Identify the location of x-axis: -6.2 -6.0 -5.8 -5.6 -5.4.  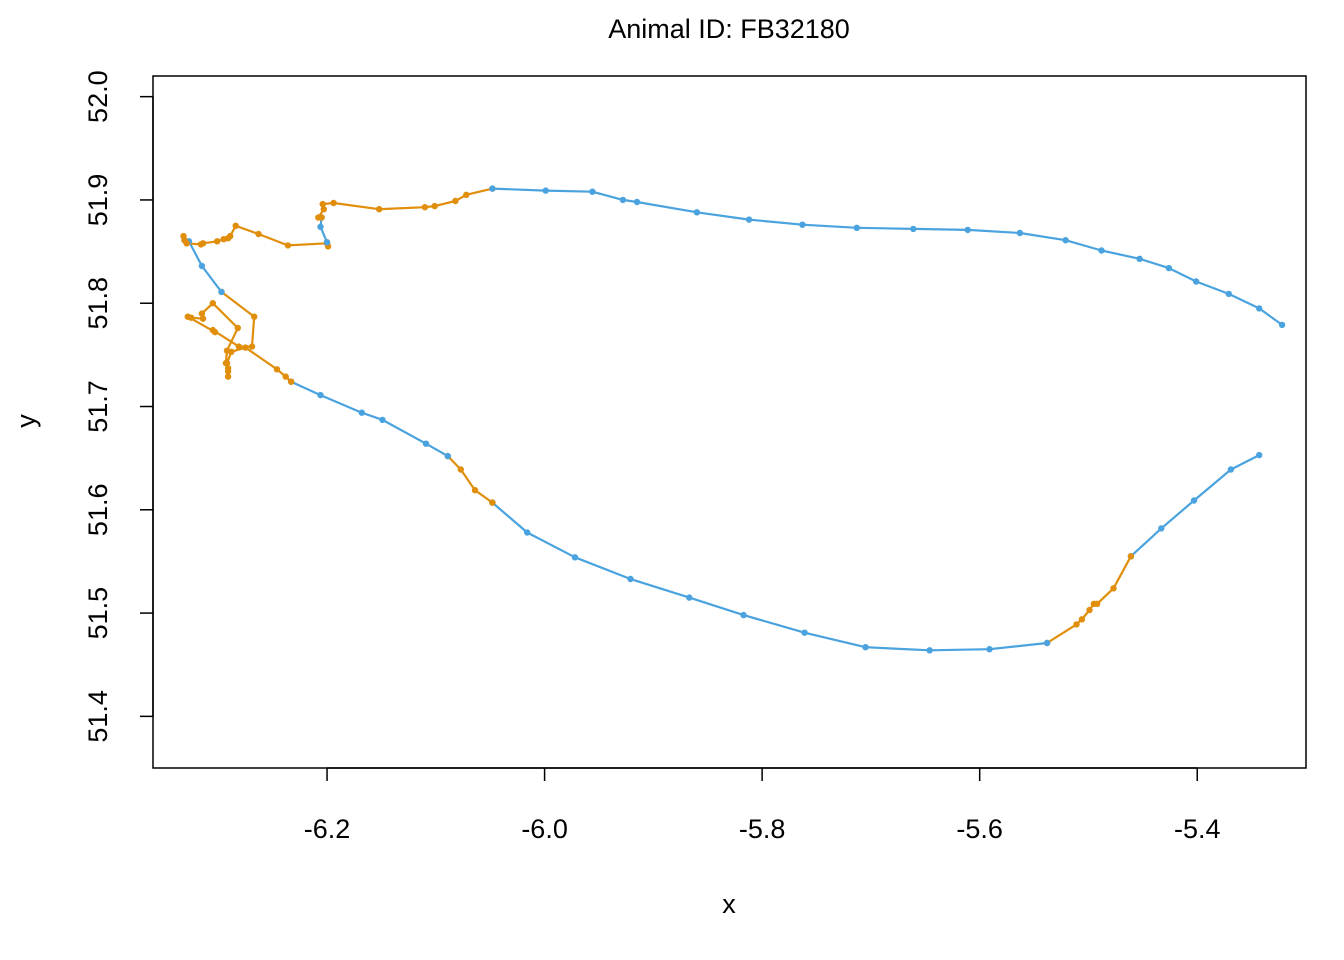
(762, 805).